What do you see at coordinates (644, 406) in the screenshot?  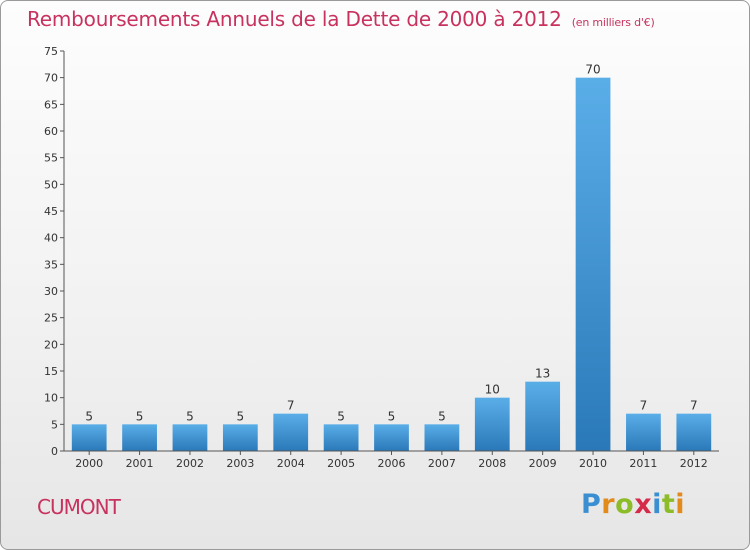 I see `data-label-2011: 7` at bounding box center [644, 406].